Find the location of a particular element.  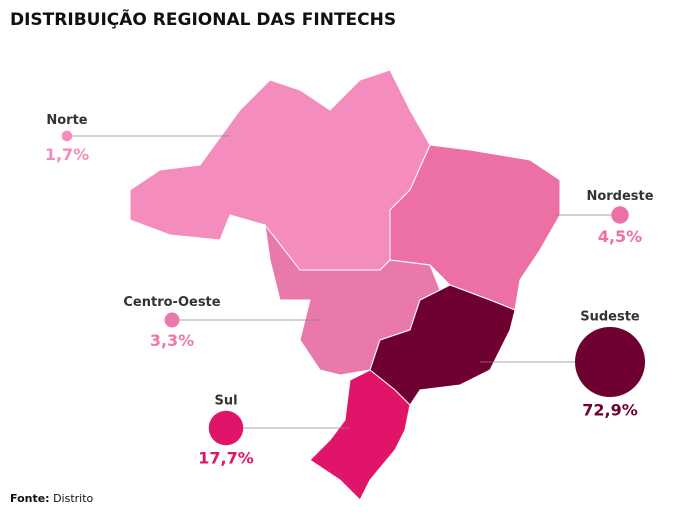

value-label: 72,9% is located at coordinates (610, 410).